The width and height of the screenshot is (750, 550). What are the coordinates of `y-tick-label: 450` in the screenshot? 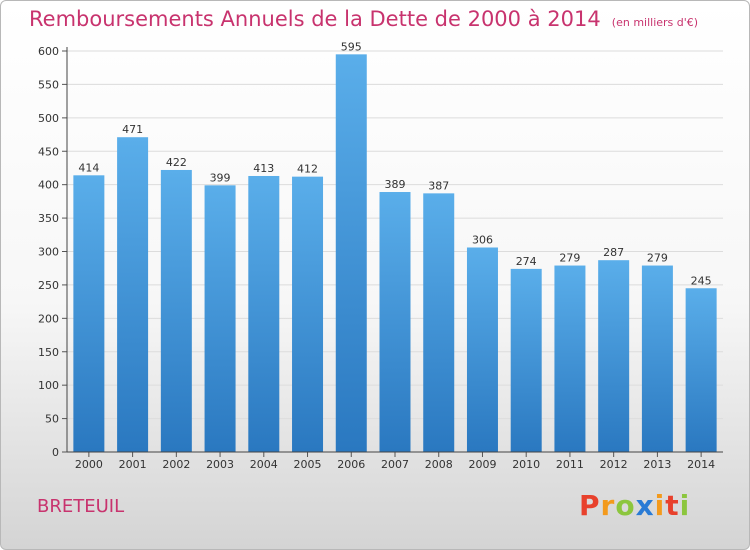 It's located at (48, 151).